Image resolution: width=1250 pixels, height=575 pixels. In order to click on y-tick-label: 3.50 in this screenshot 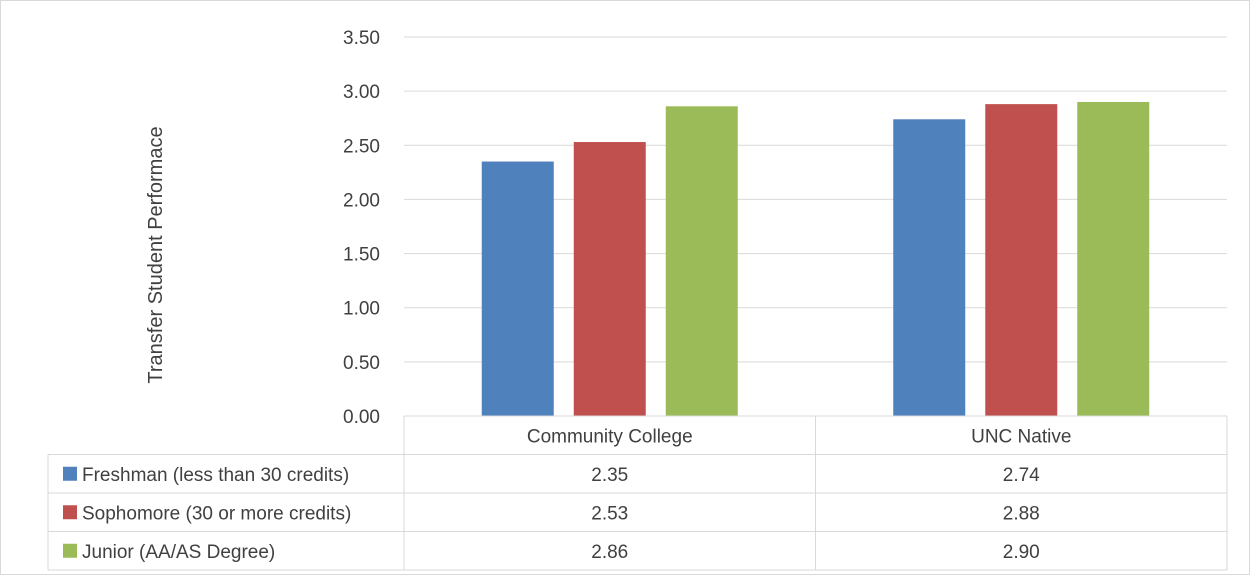, I will do `click(361, 38)`.